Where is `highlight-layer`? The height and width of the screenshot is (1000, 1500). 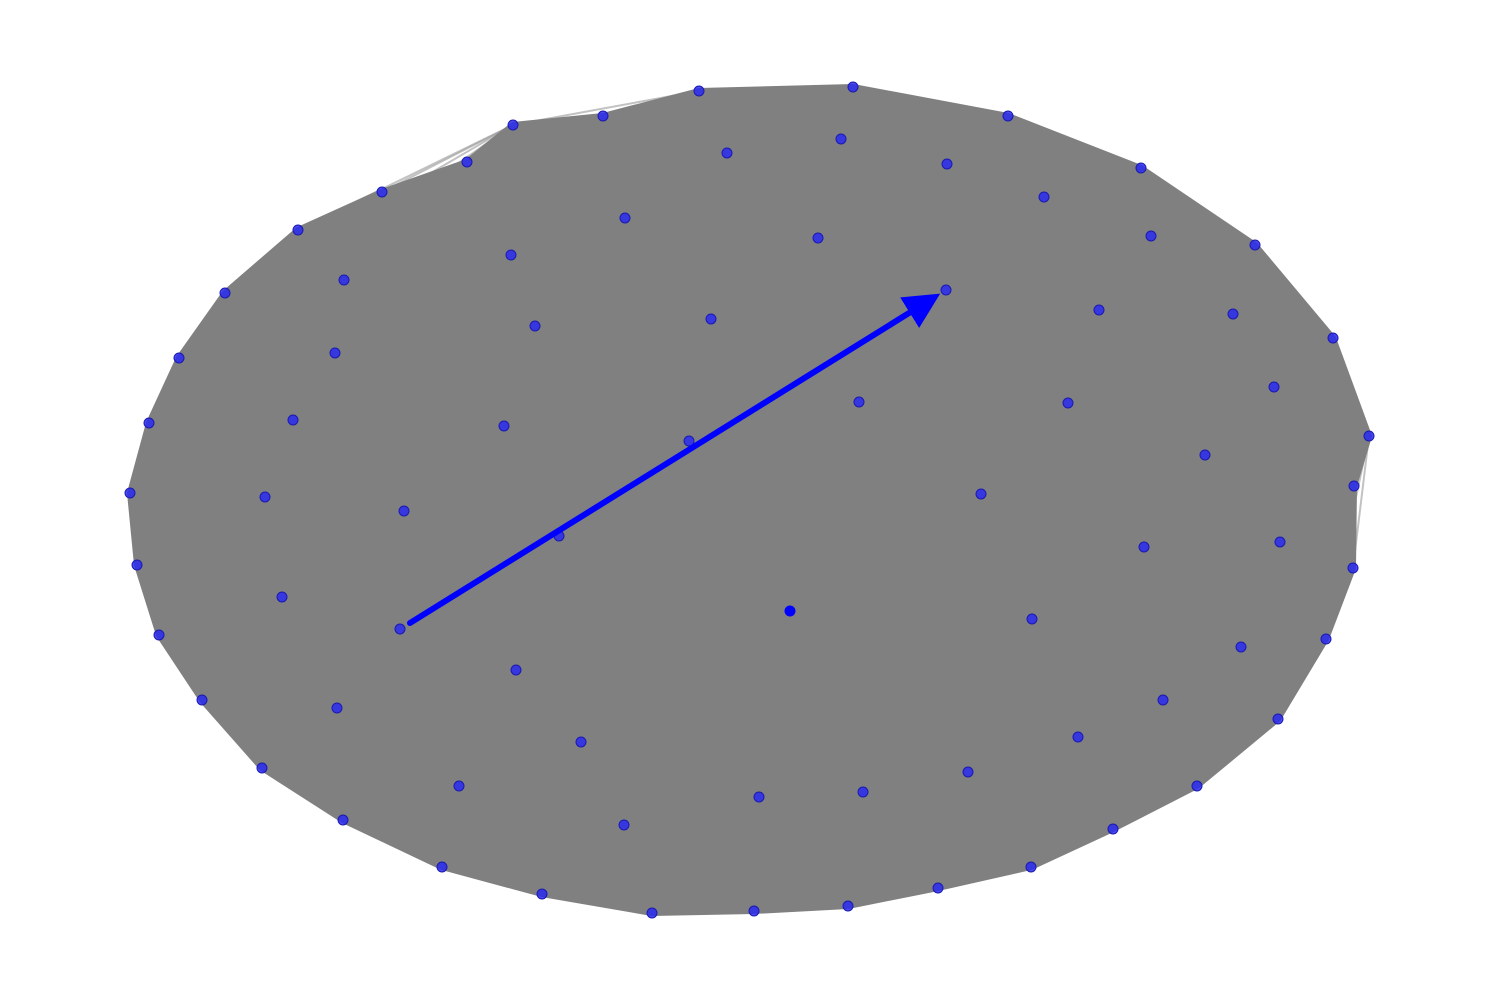
highlight-layer is located at coordinates (674, 459).